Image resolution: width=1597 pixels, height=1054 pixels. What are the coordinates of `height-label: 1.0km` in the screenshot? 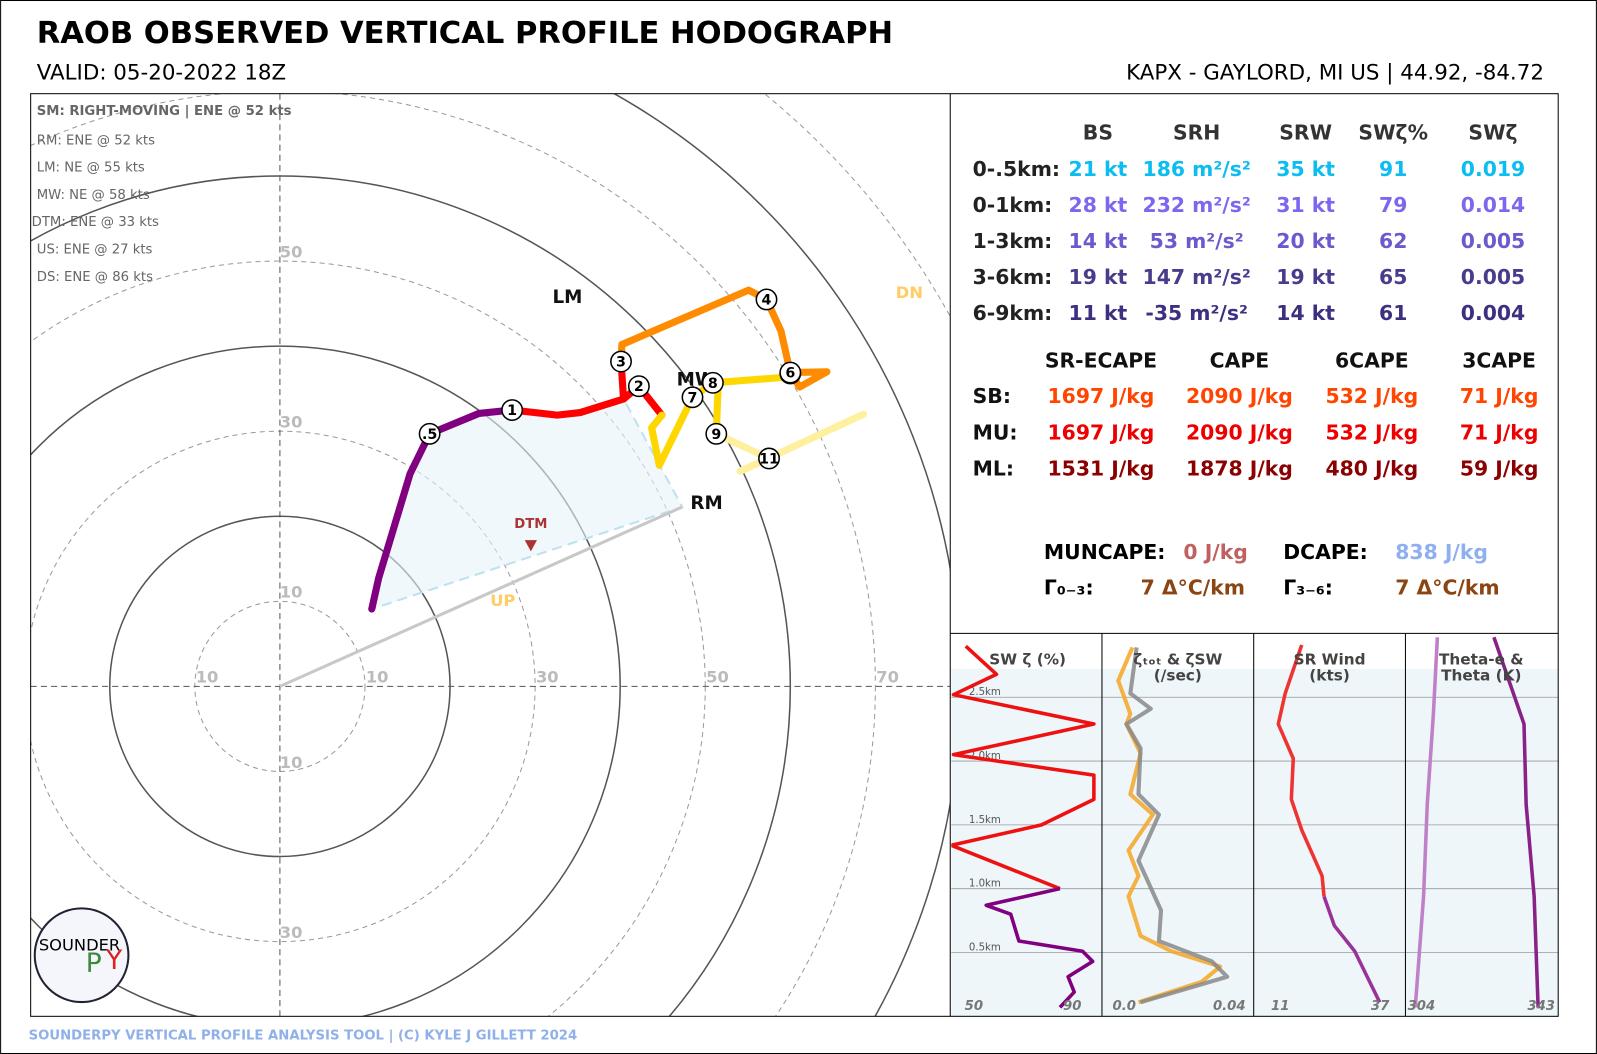 It's located at (985, 884).